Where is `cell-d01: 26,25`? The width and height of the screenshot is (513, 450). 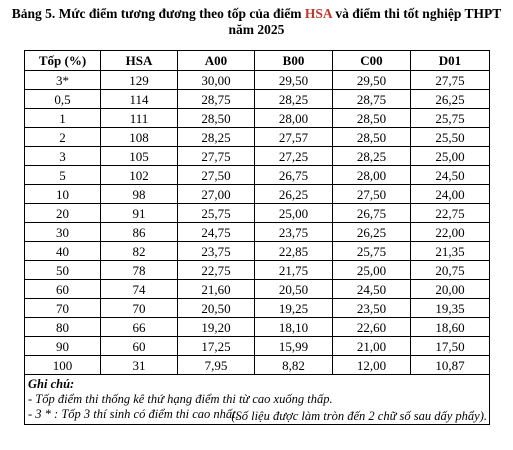
cell-d01: 26,25 is located at coordinates (450, 99).